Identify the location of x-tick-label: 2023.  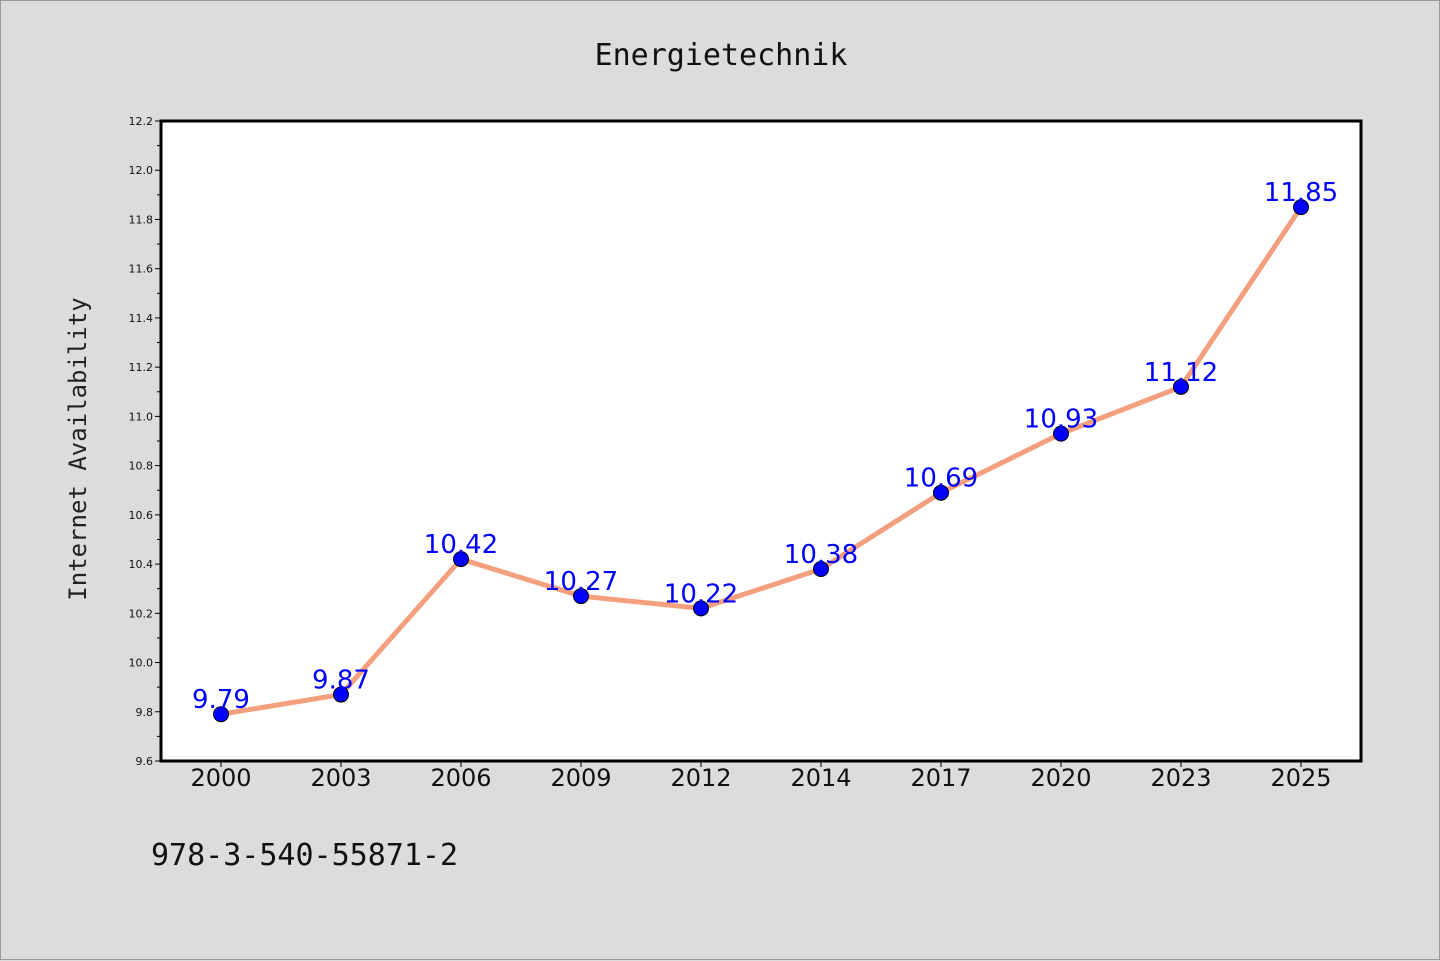
(1180, 778).